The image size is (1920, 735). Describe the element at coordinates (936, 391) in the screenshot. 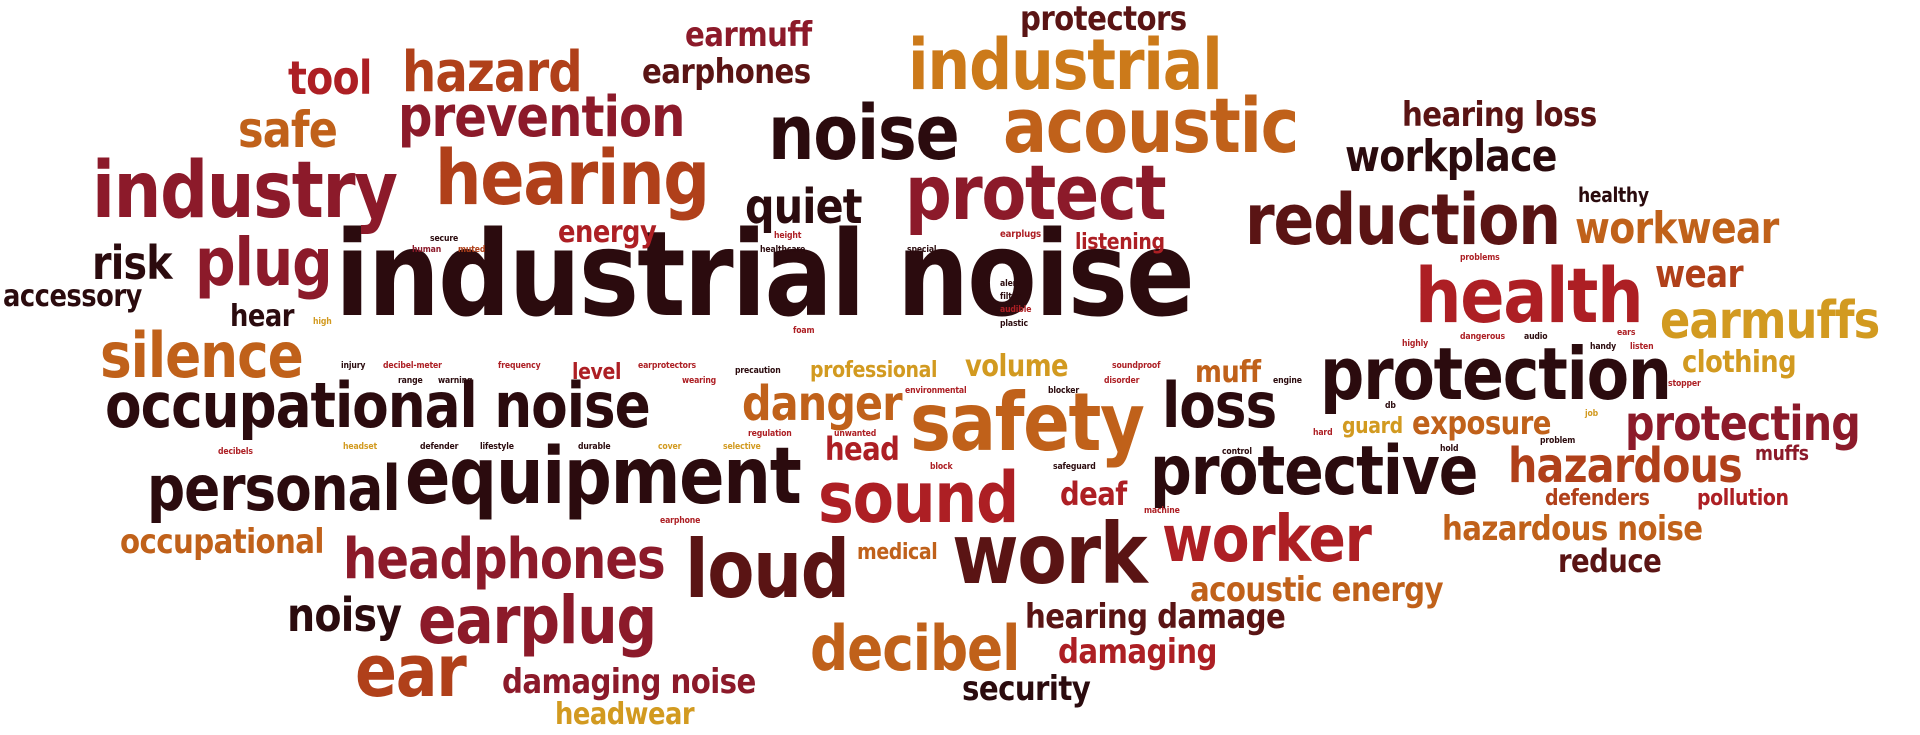

I see `word: environmental` at that location.